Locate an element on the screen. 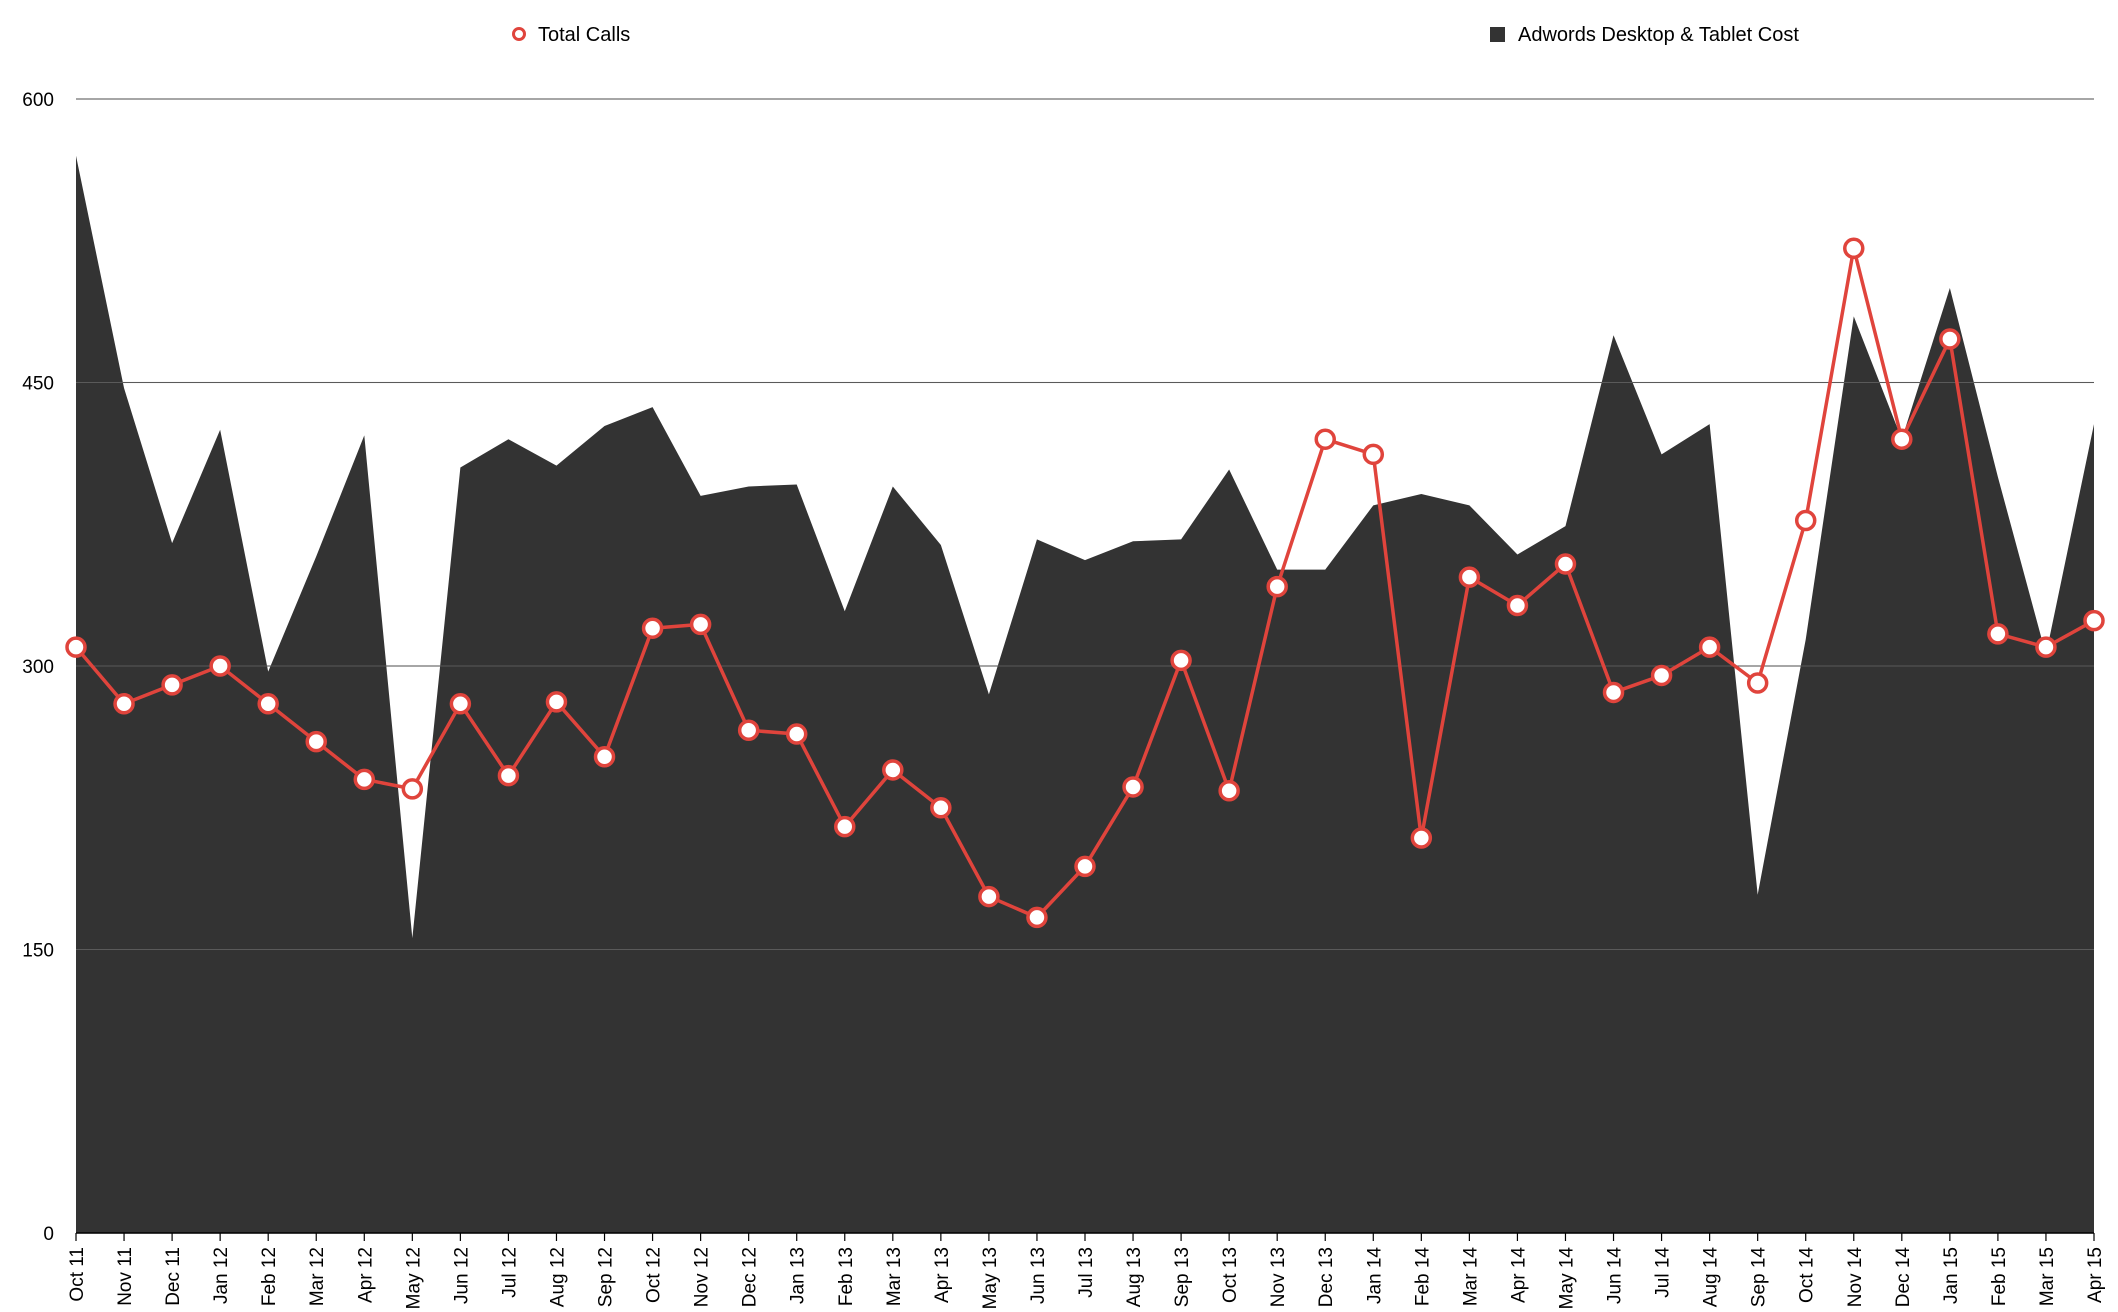  x-tick-label-37: Nov 14 is located at coordinates (1855, 1277).